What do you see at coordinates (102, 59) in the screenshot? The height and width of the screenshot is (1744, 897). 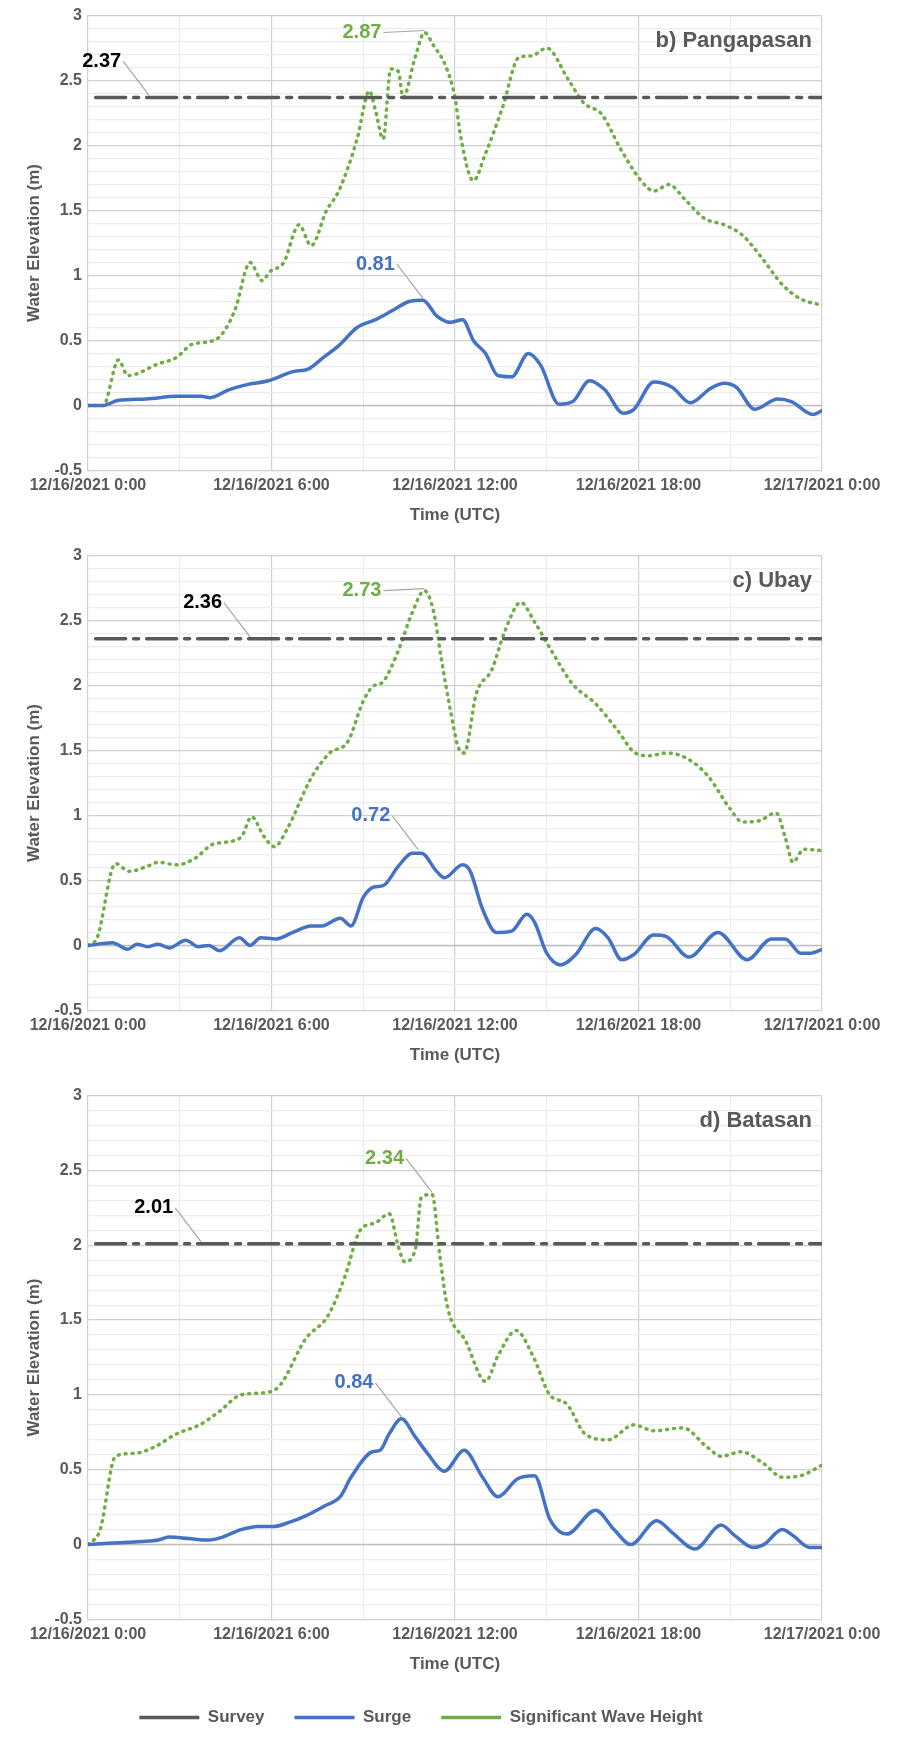 I see `annotation: 2.37` at bounding box center [102, 59].